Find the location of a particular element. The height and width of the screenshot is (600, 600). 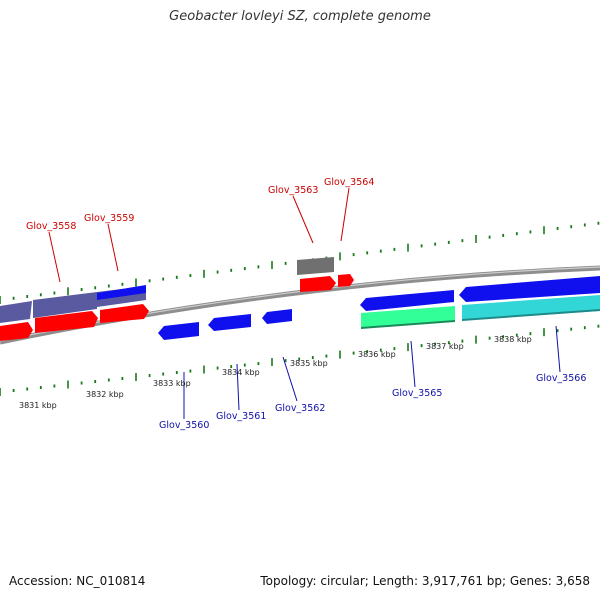

accession-label: Accession: NC_010814 is located at coordinates (77, 581).